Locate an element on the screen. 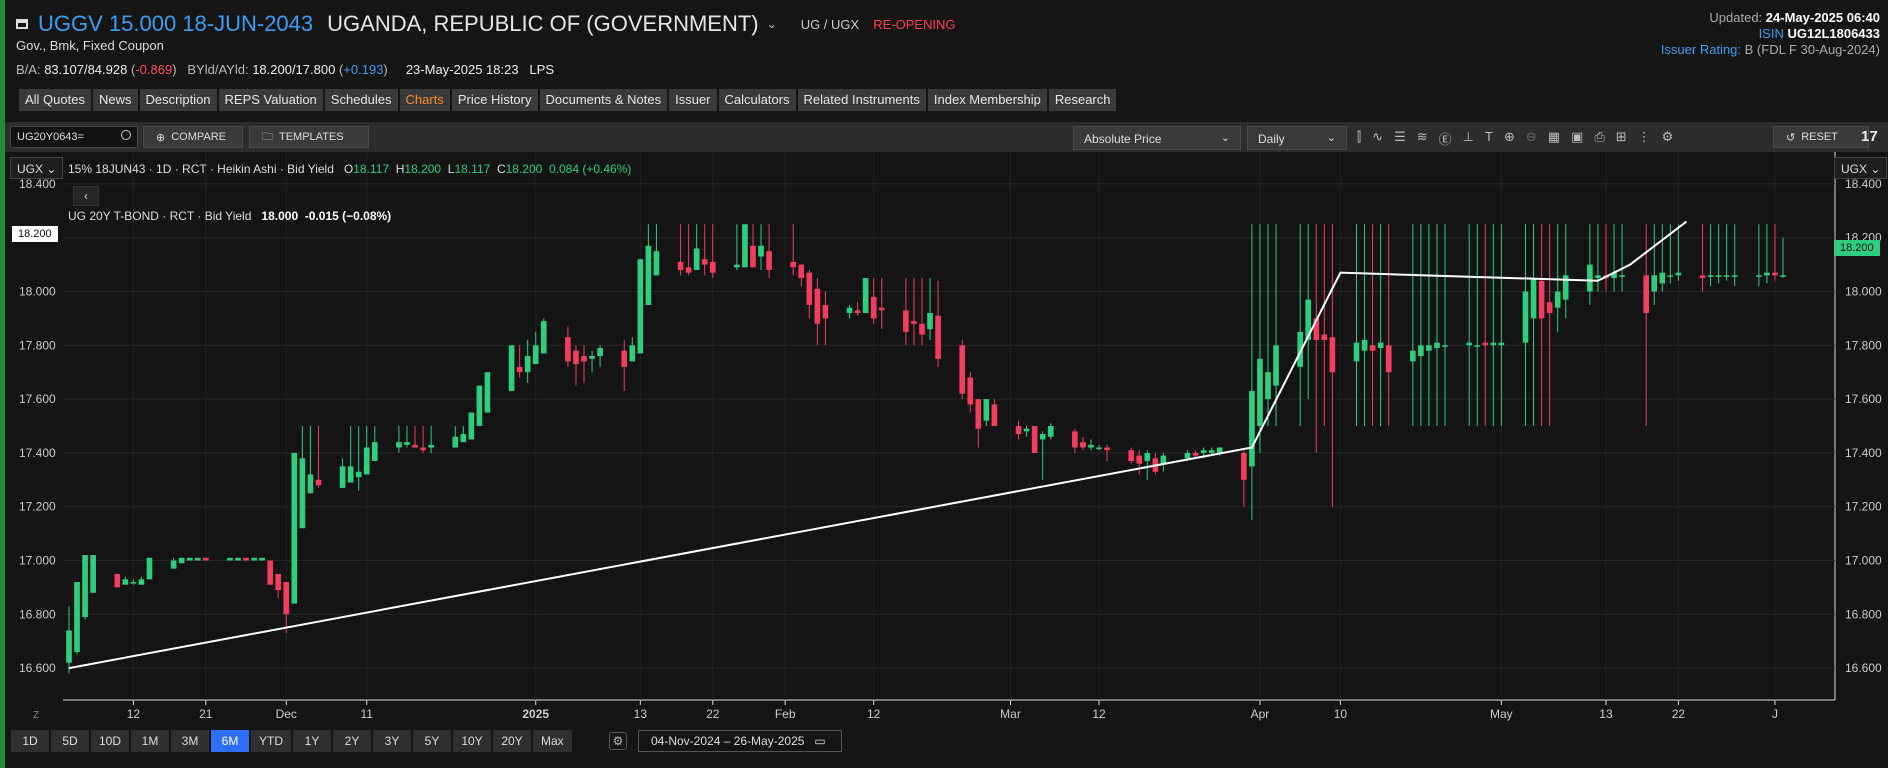  currency-select-right: UGX ⌄ is located at coordinates (1861, 168).